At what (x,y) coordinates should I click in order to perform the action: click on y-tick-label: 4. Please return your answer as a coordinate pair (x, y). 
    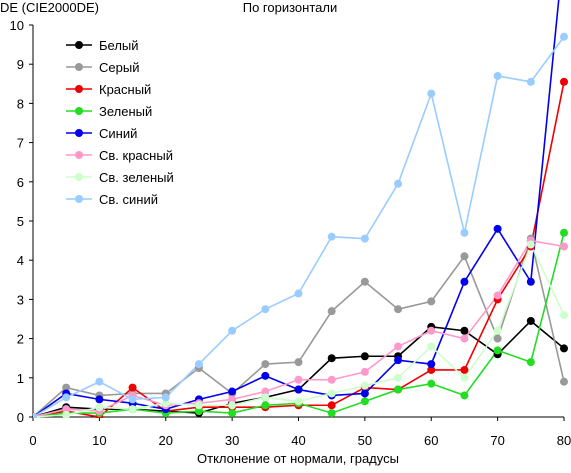
    Looking at the image, I should click on (20, 260).